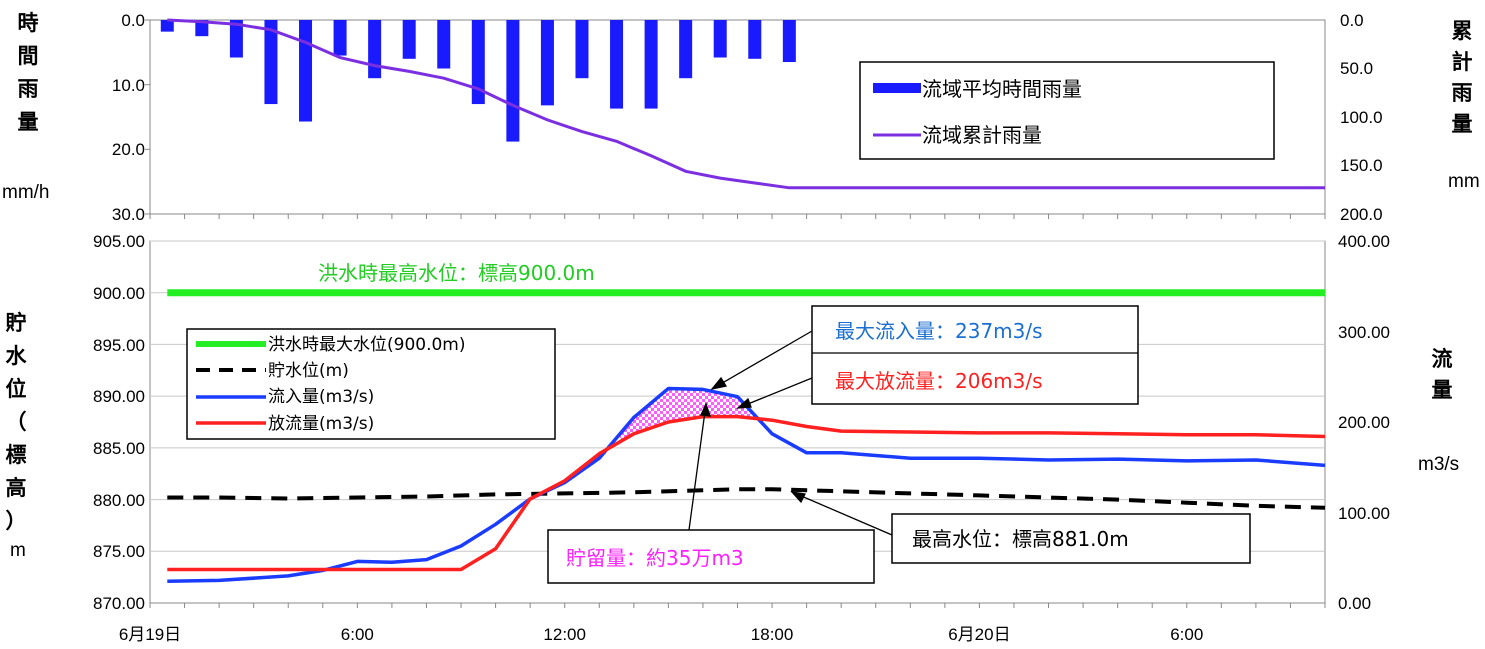  I want to click on x-tick-label-2: 12:00, so click(564, 634).